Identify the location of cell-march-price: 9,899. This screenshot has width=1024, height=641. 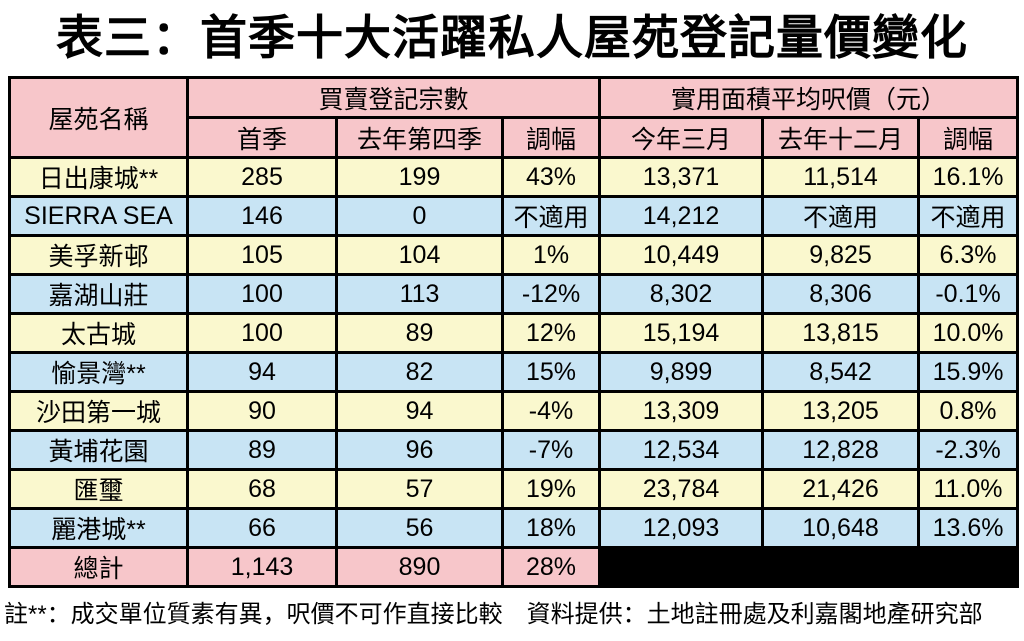
(681, 372).